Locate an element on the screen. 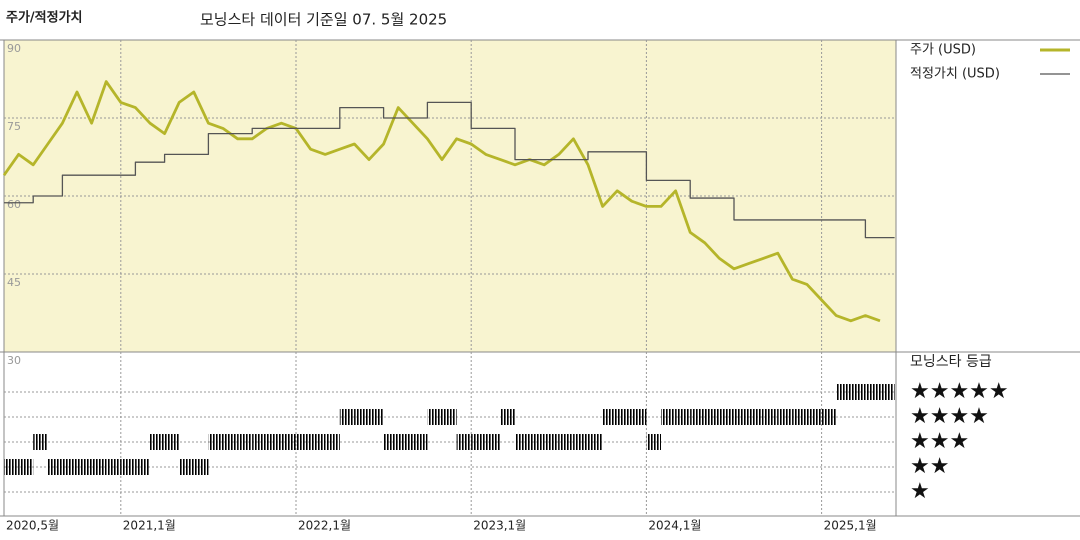 This screenshot has width=1080, height=540. rating-label: ★★ is located at coordinates (929, 466).